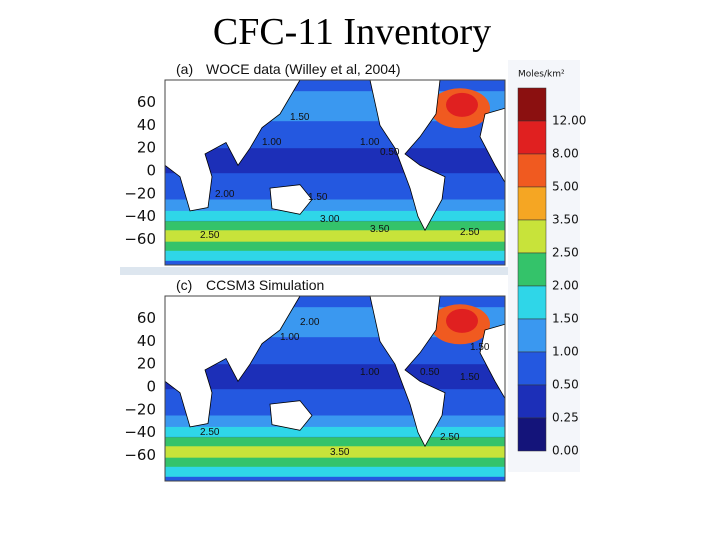 The image size is (720, 540). Describe the element at coordinates (565, 352) in the screenshot. I see `colorbar-label: 1.00` at that location.